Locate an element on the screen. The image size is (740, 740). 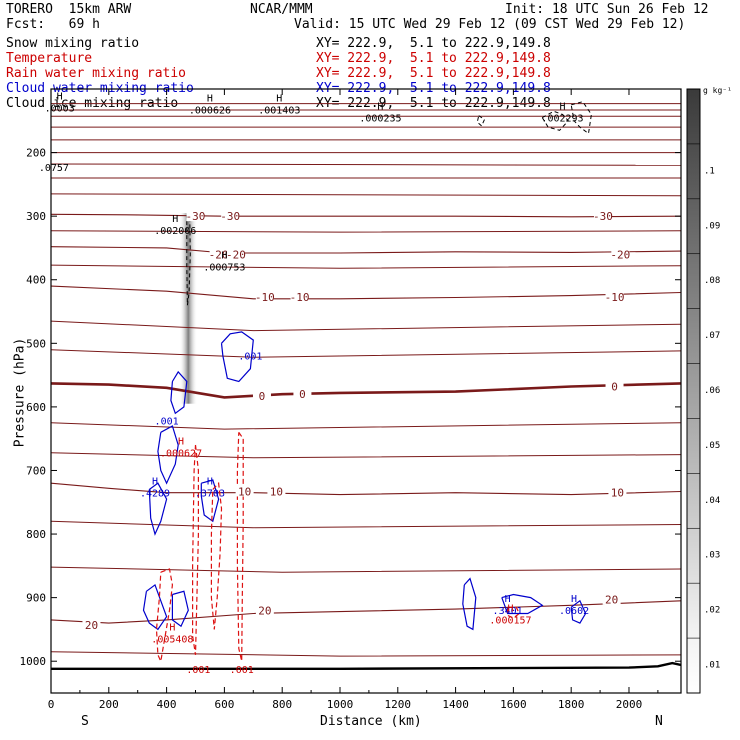
isotherm-label-13: 10 is located at coordinates (276, 491).